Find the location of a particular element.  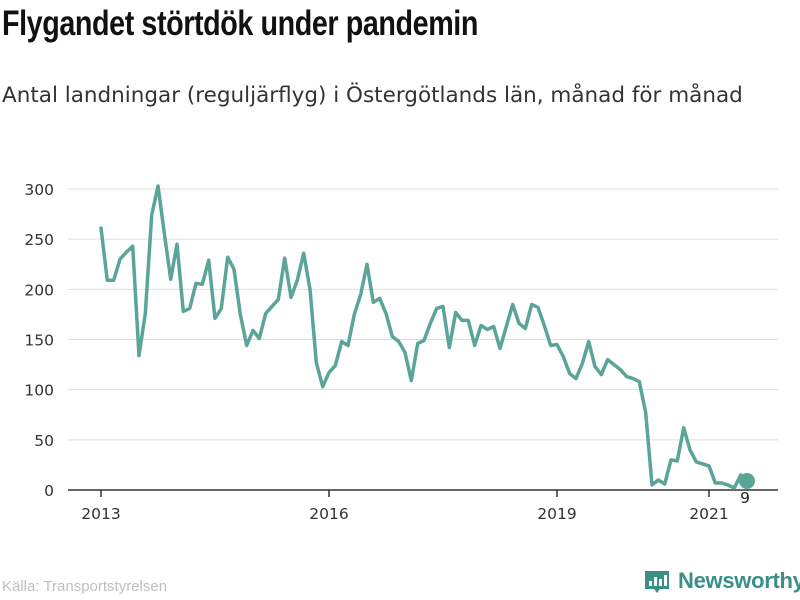

y-tick-label: 50 is located at coordinates (44, 441).